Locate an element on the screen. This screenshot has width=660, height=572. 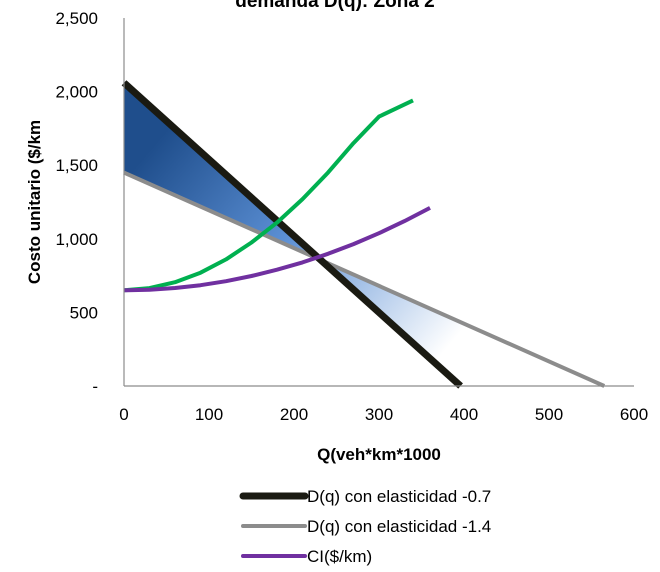
x-tick-label: 300 is located at coordinates (379, 414).